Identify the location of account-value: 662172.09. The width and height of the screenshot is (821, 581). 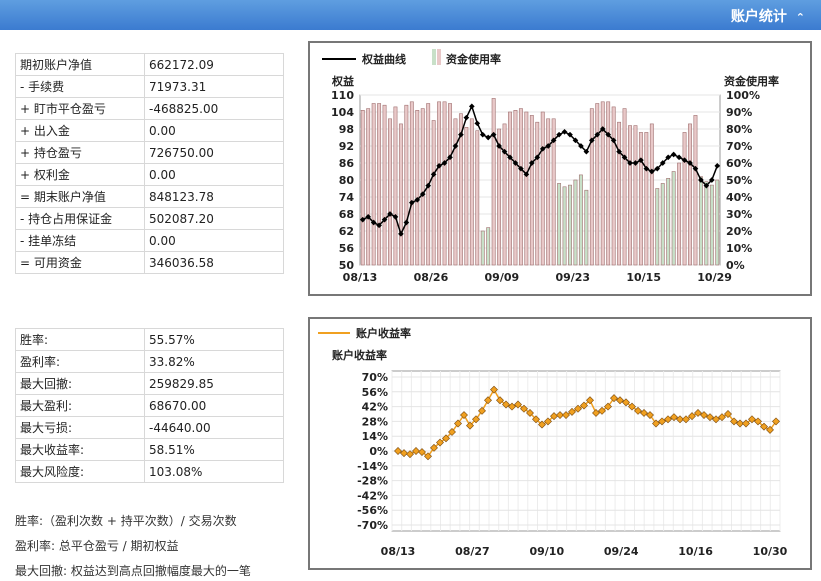
(214, 64).